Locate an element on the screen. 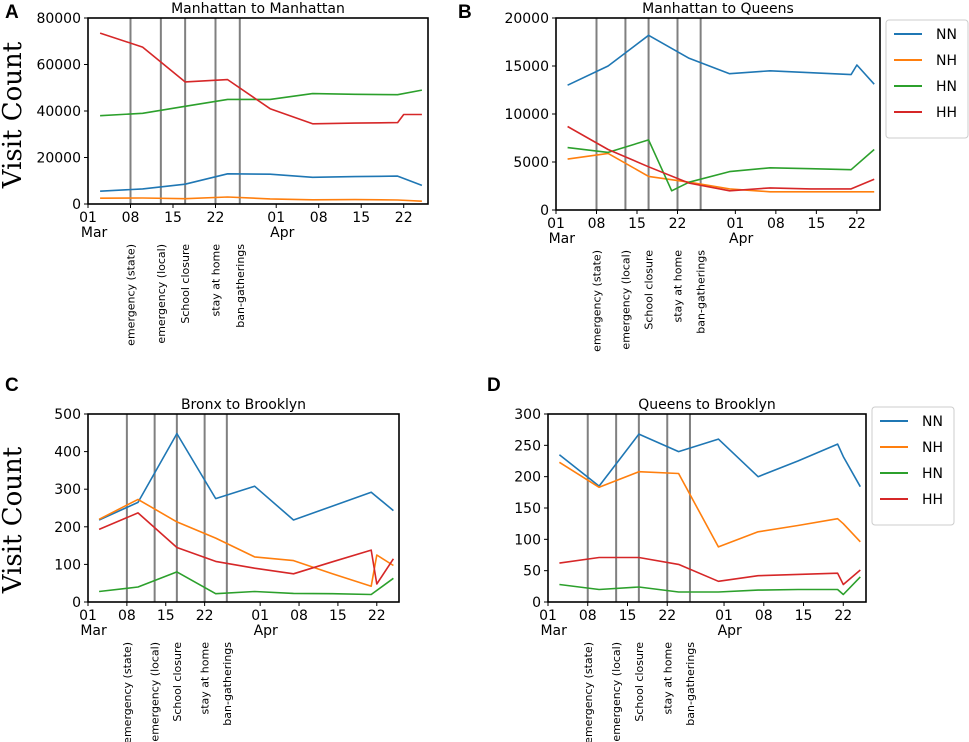  y-tick-label: 60000 is located at coordinates (58, 66).